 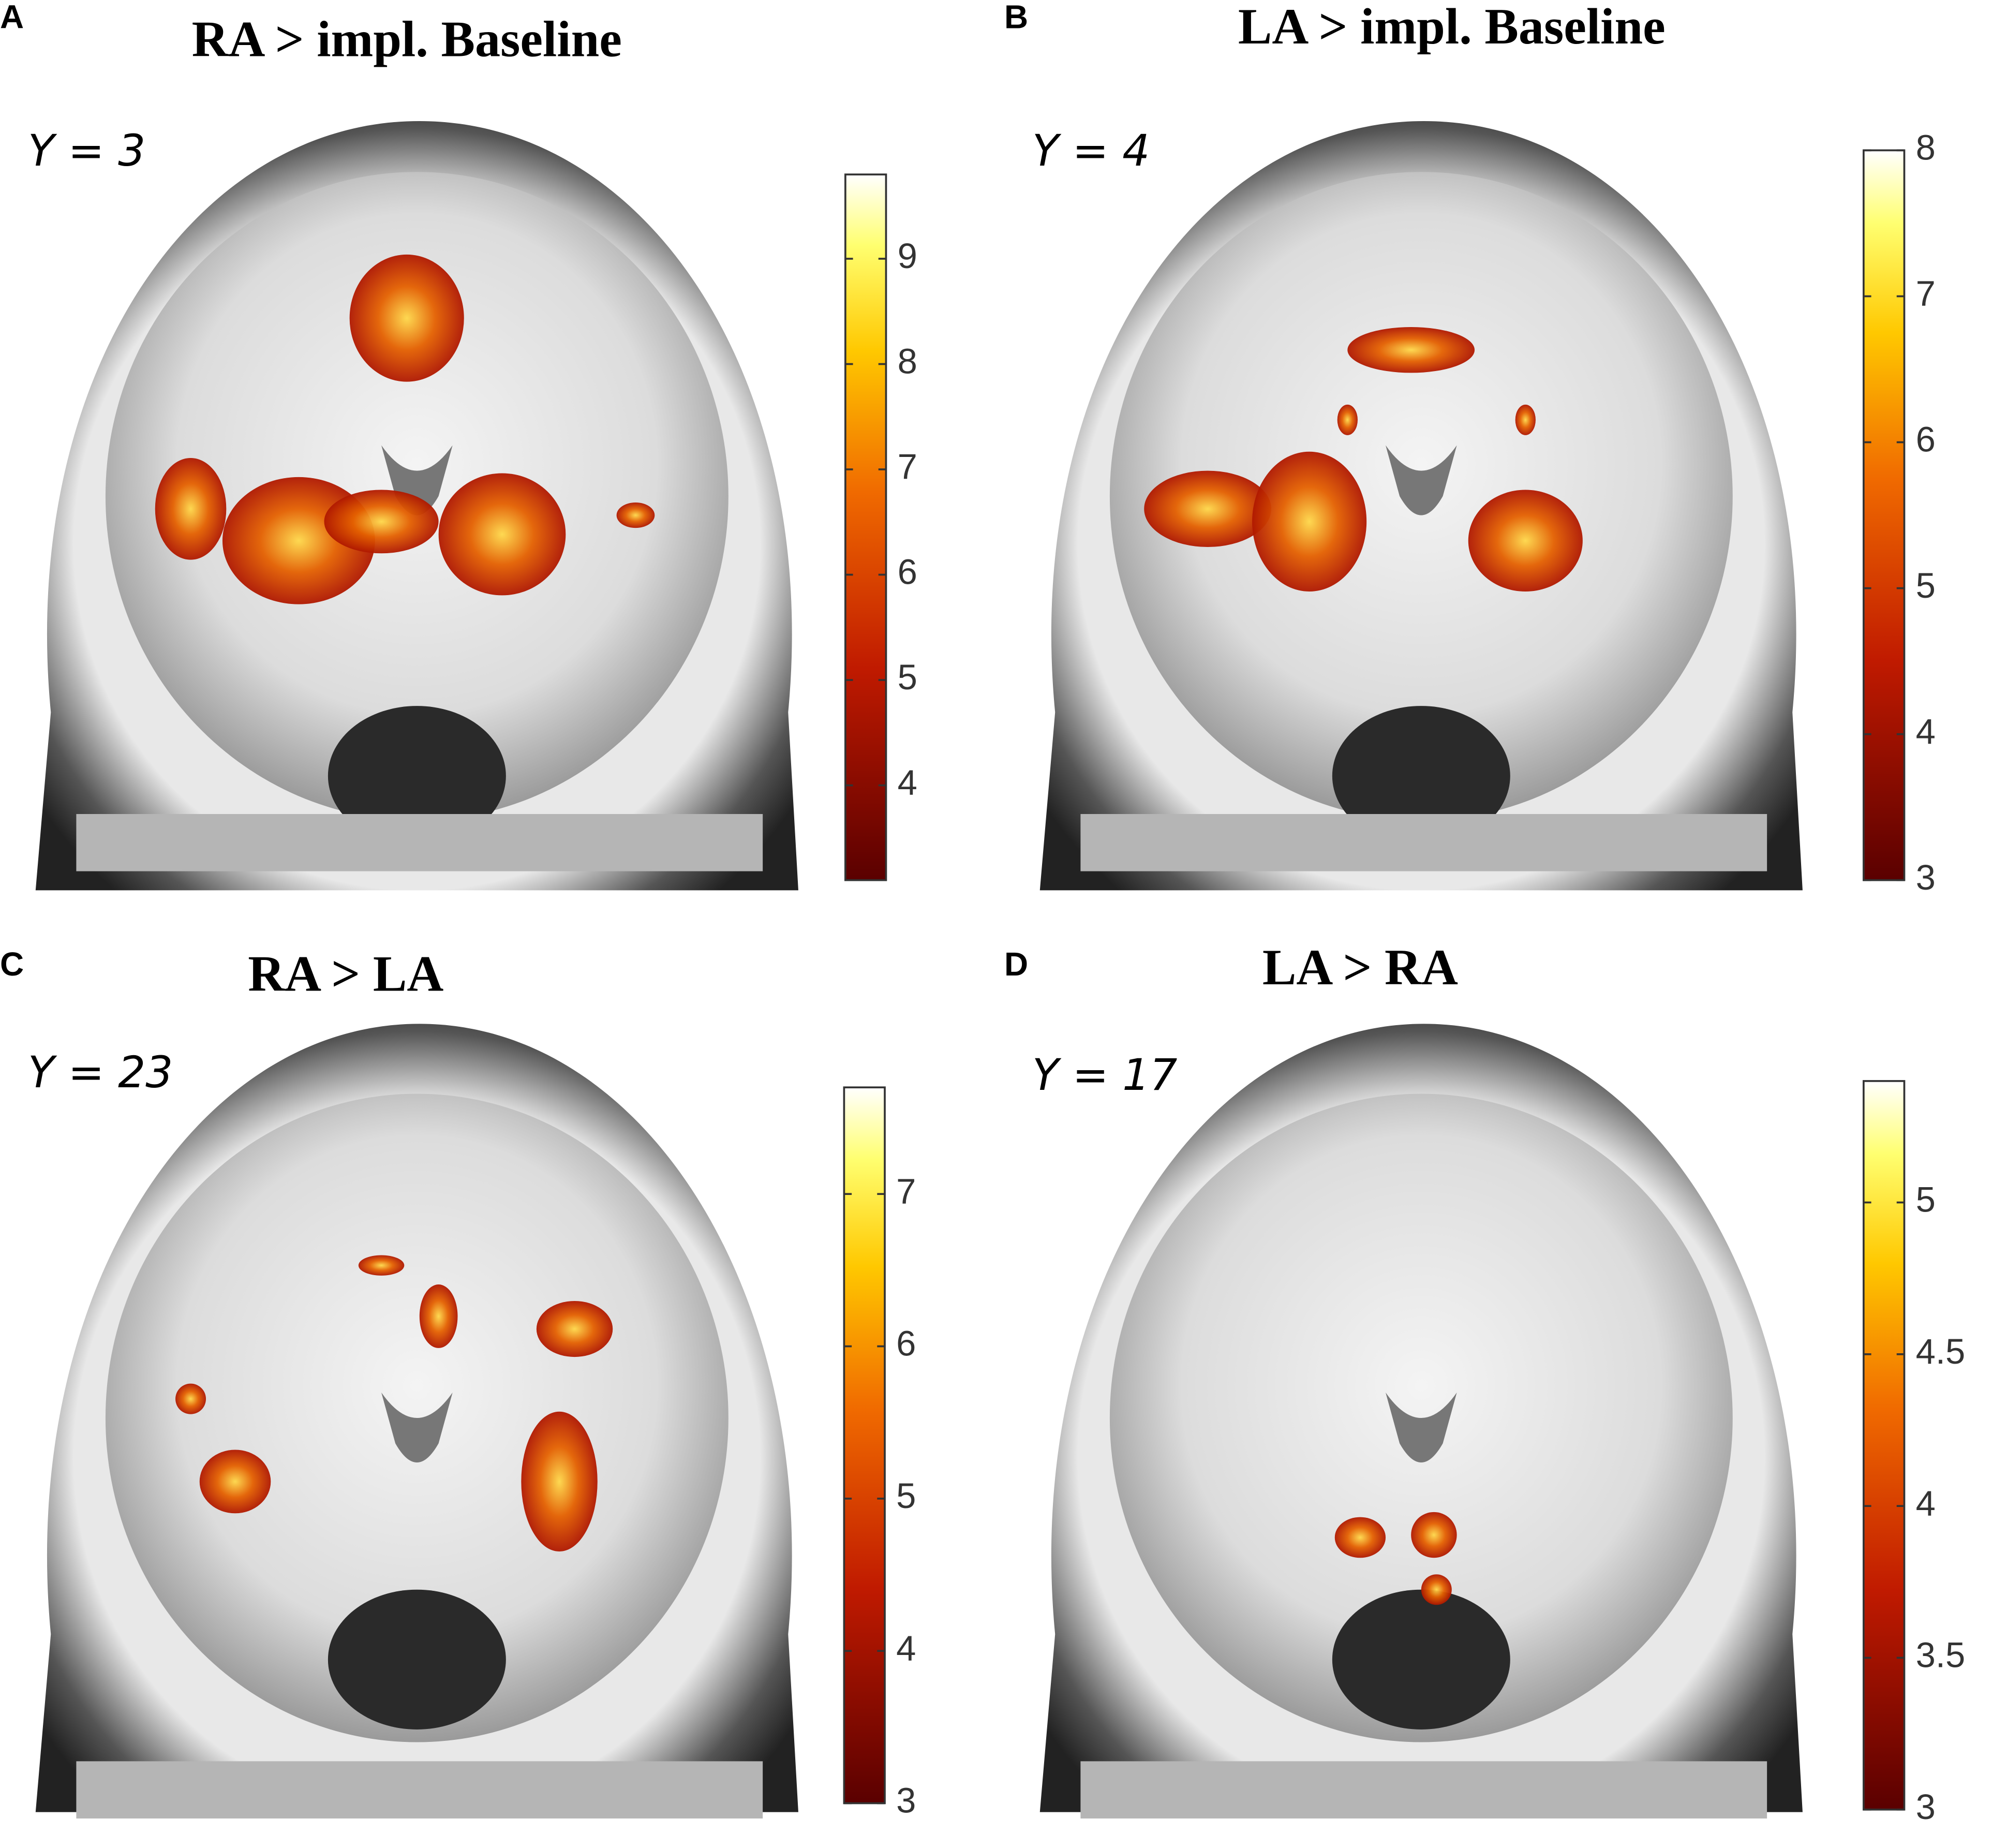 I want to click on panel-title: RA > LA, so click(x=346, y=973).